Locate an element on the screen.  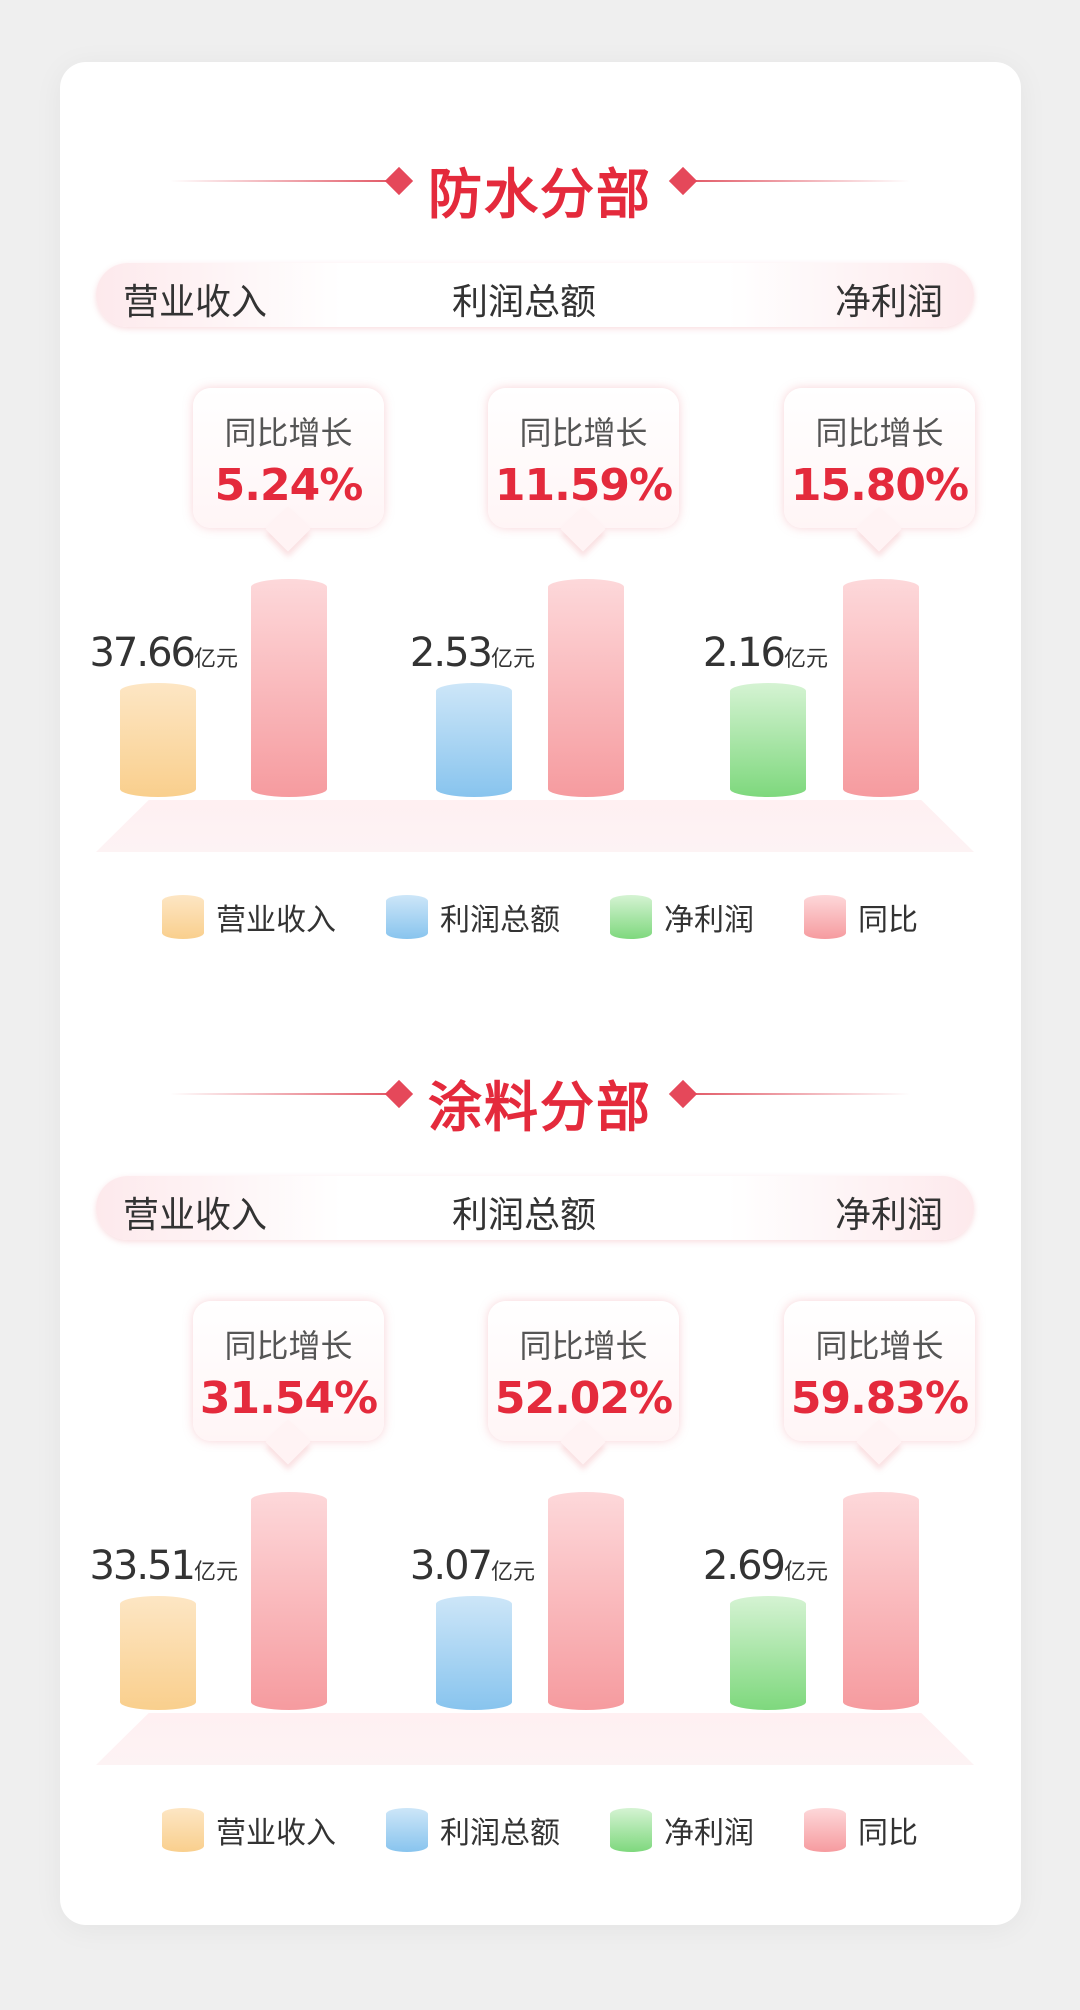
value-label: 2.53亿元 is located at coordinates (472, 653).